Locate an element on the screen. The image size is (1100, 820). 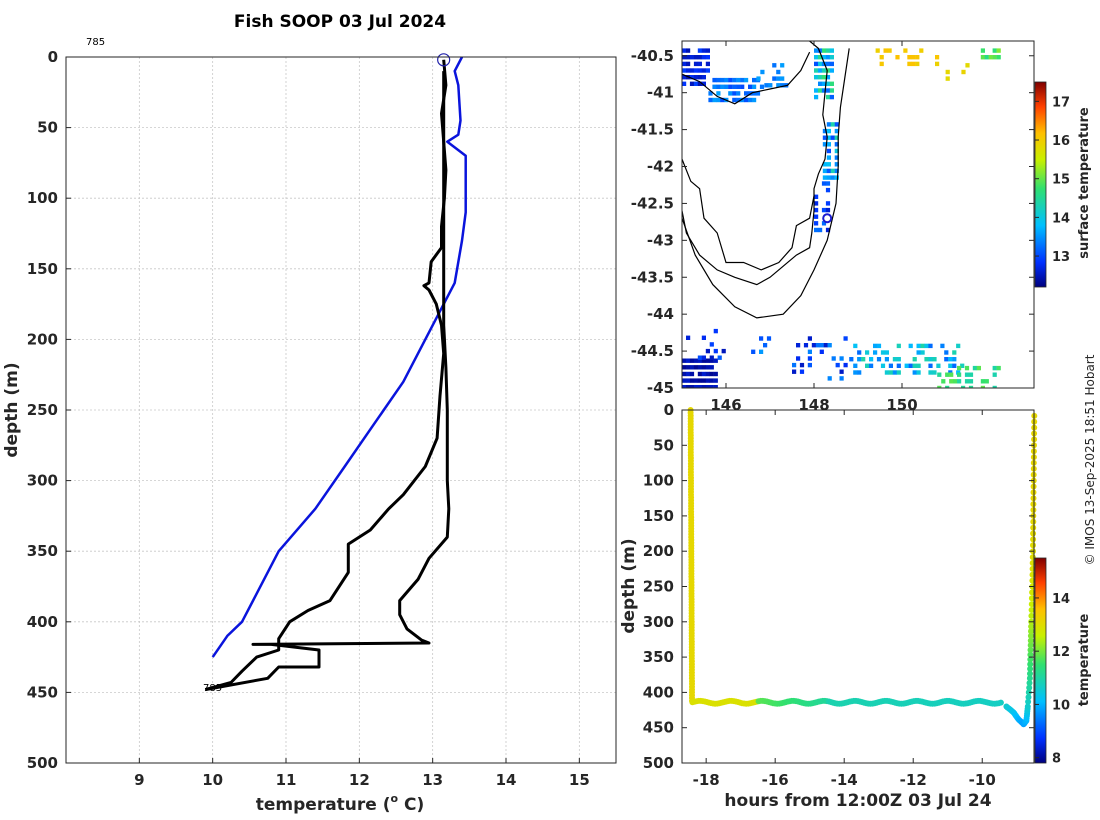
section-x-axis-label: hours from 12:00Z 03 Jul 24 is located at coordinates (857, 801).